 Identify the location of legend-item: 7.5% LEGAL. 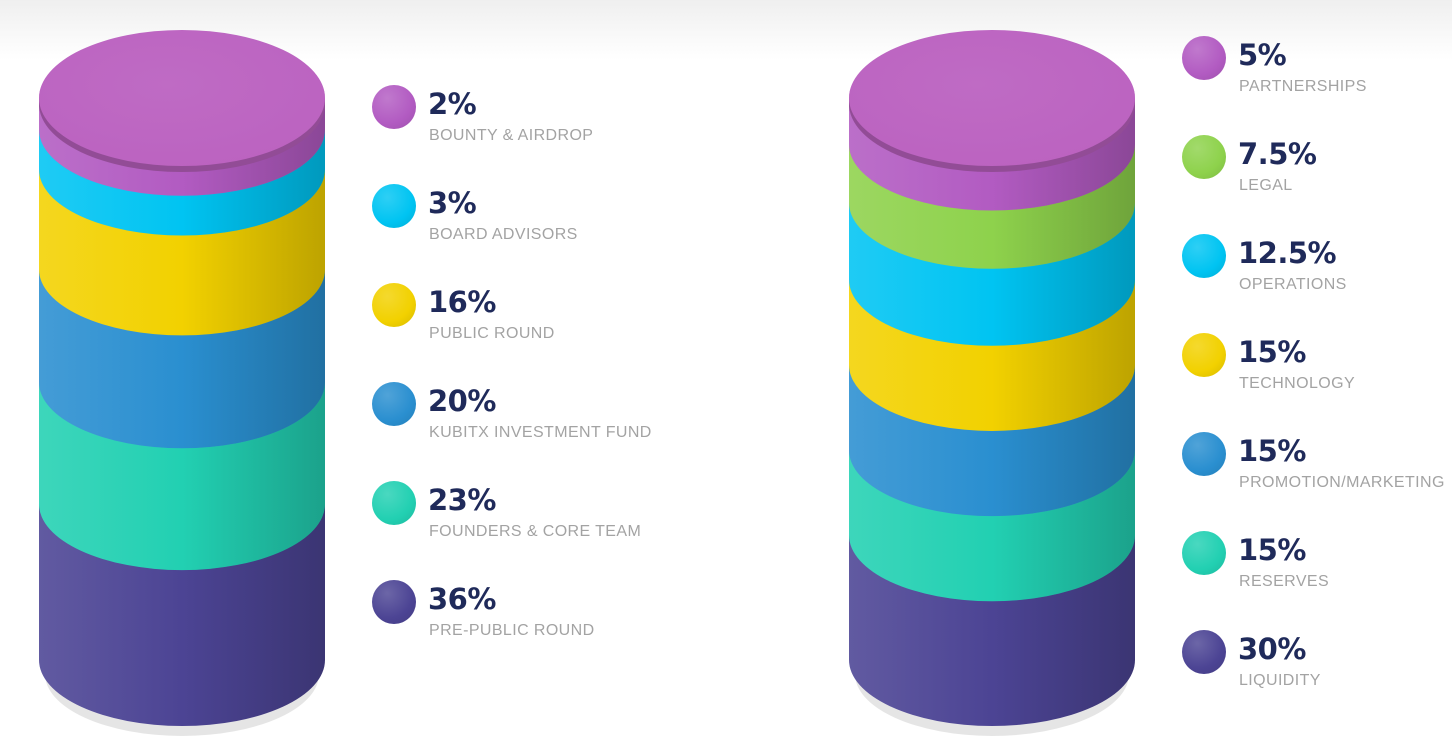
(1317, 165).